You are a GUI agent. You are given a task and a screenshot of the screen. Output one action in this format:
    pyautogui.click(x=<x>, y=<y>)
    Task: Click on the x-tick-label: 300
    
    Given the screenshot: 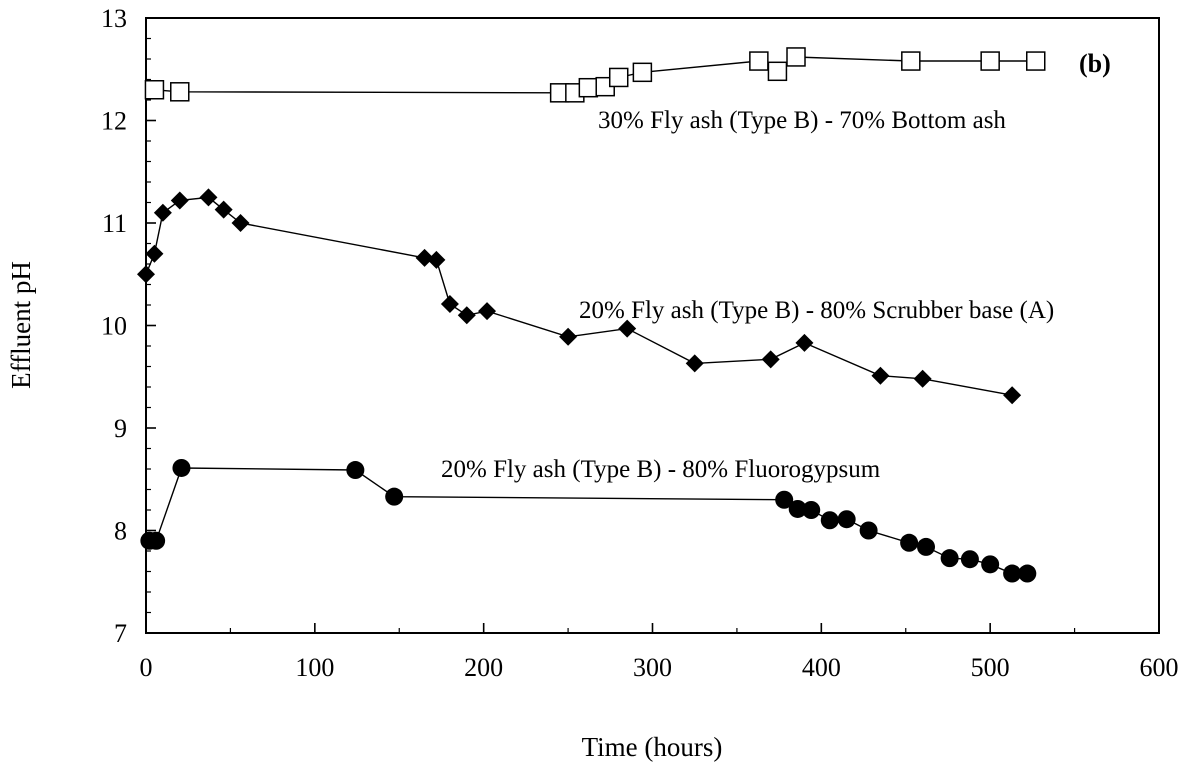 What is the action you would take?
    pyautogui.click(x=652, y=667)
    